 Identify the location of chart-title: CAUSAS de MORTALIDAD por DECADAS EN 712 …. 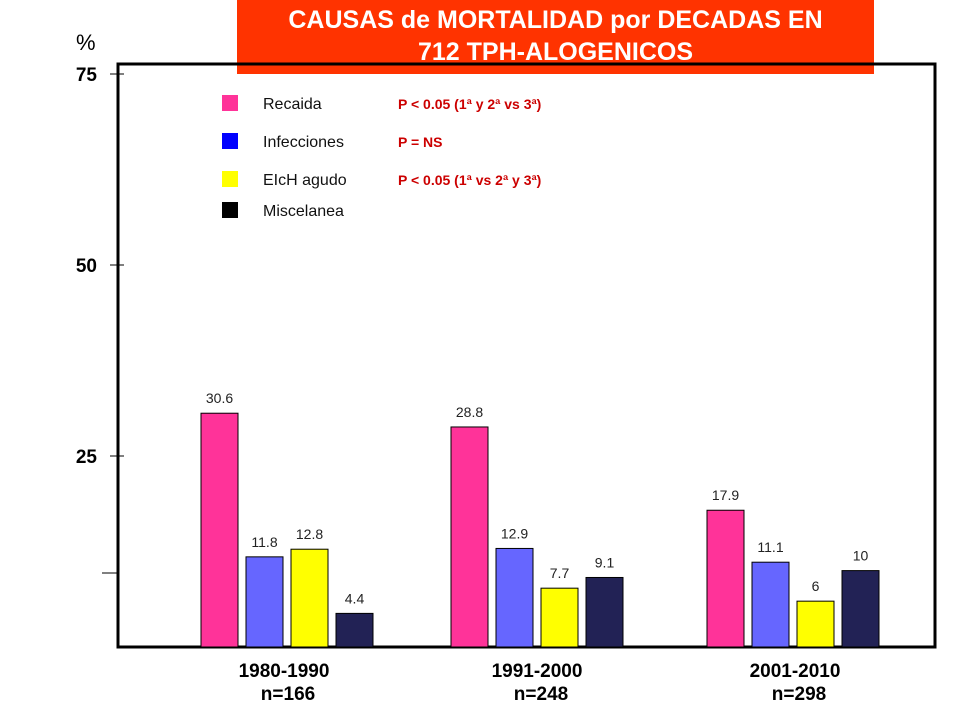
(555, 37).